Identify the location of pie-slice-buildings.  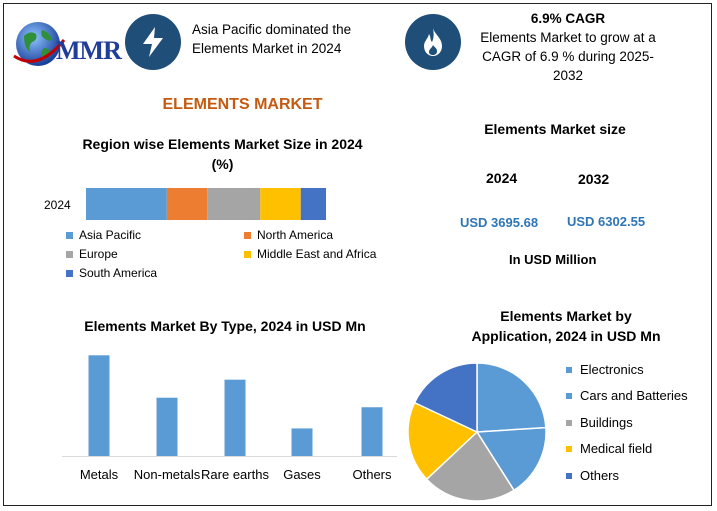
(470, 466).